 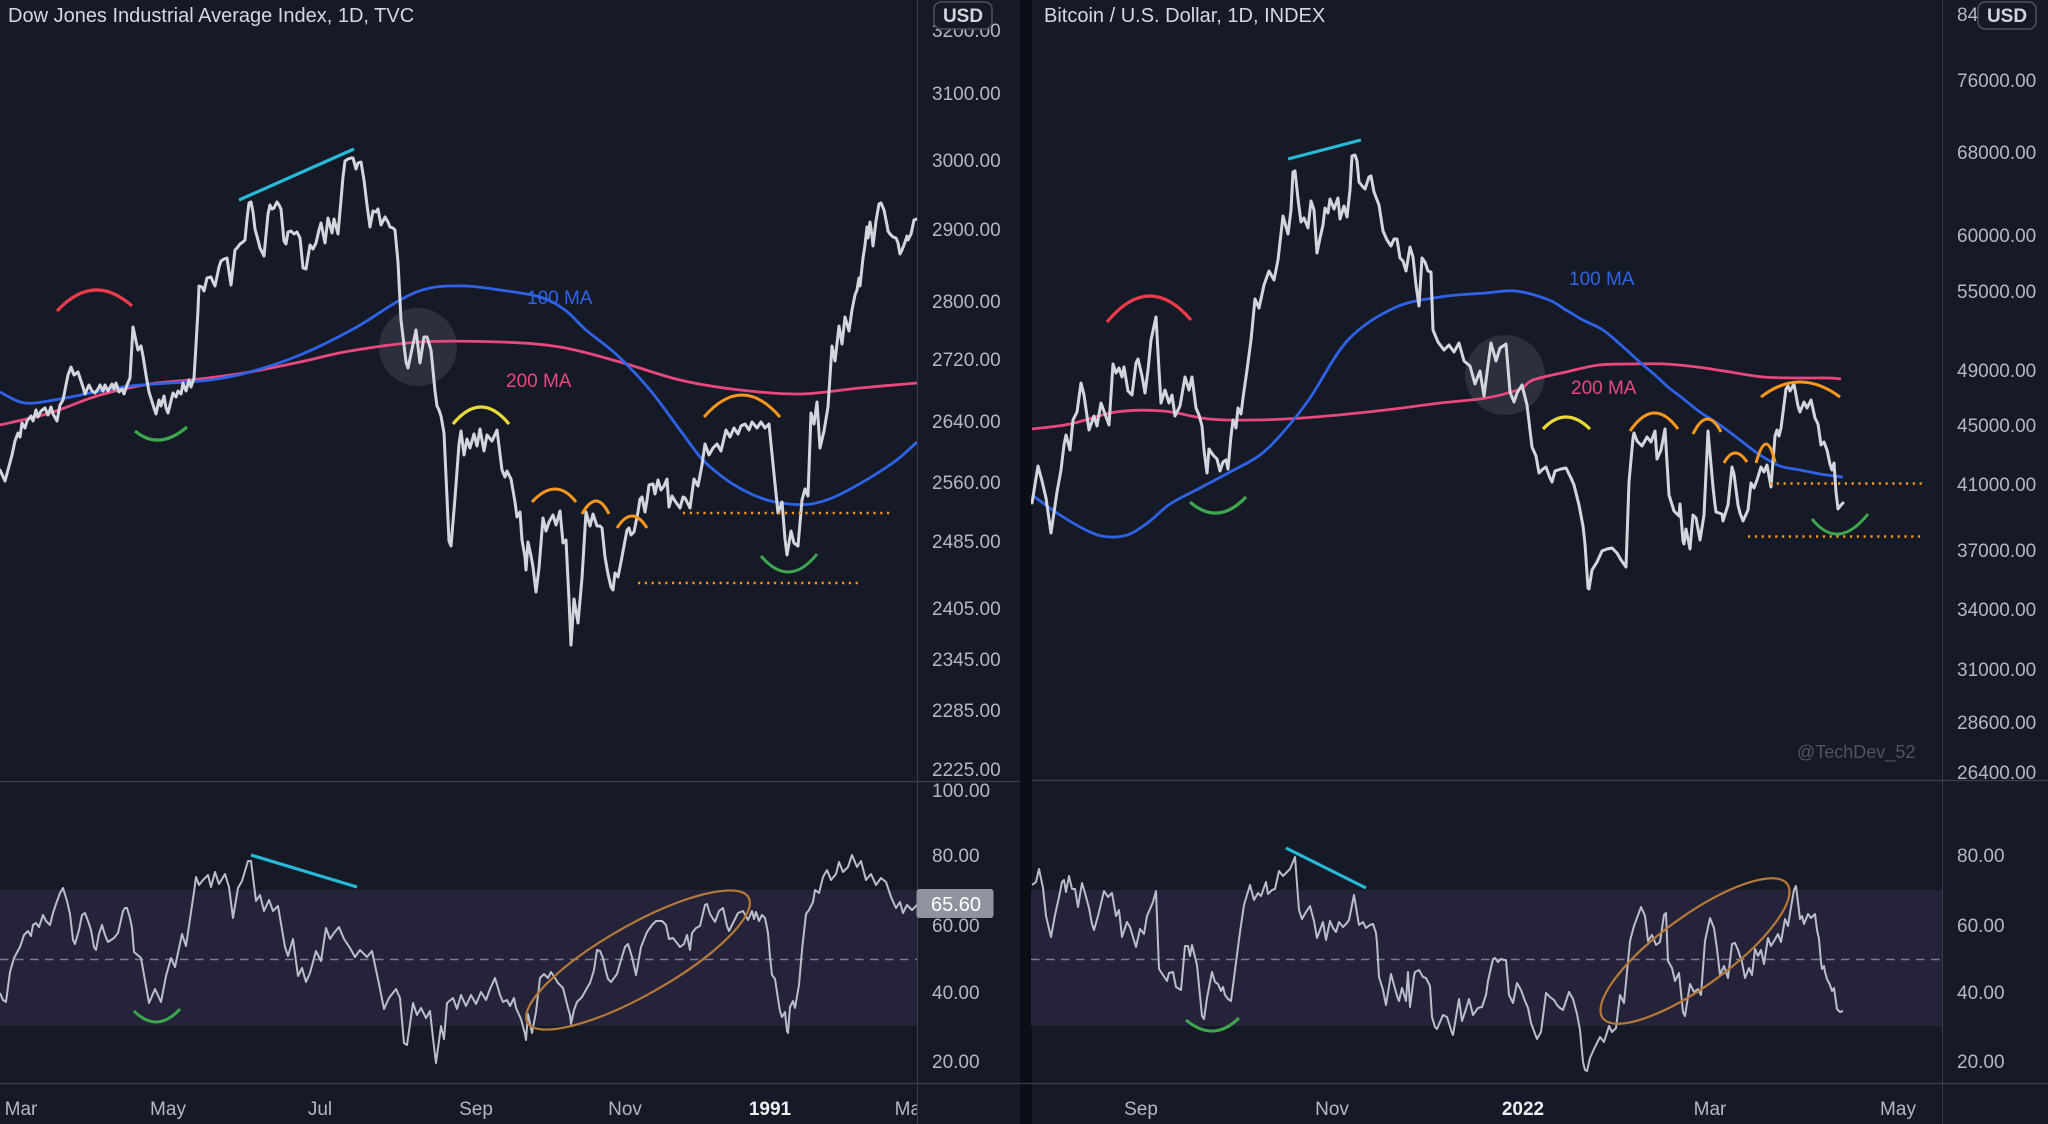 What do you see at coordinates (1996, 773) in the screenshot?
I see `svg-text: 26400.00` at bounding box center [1996, 773].